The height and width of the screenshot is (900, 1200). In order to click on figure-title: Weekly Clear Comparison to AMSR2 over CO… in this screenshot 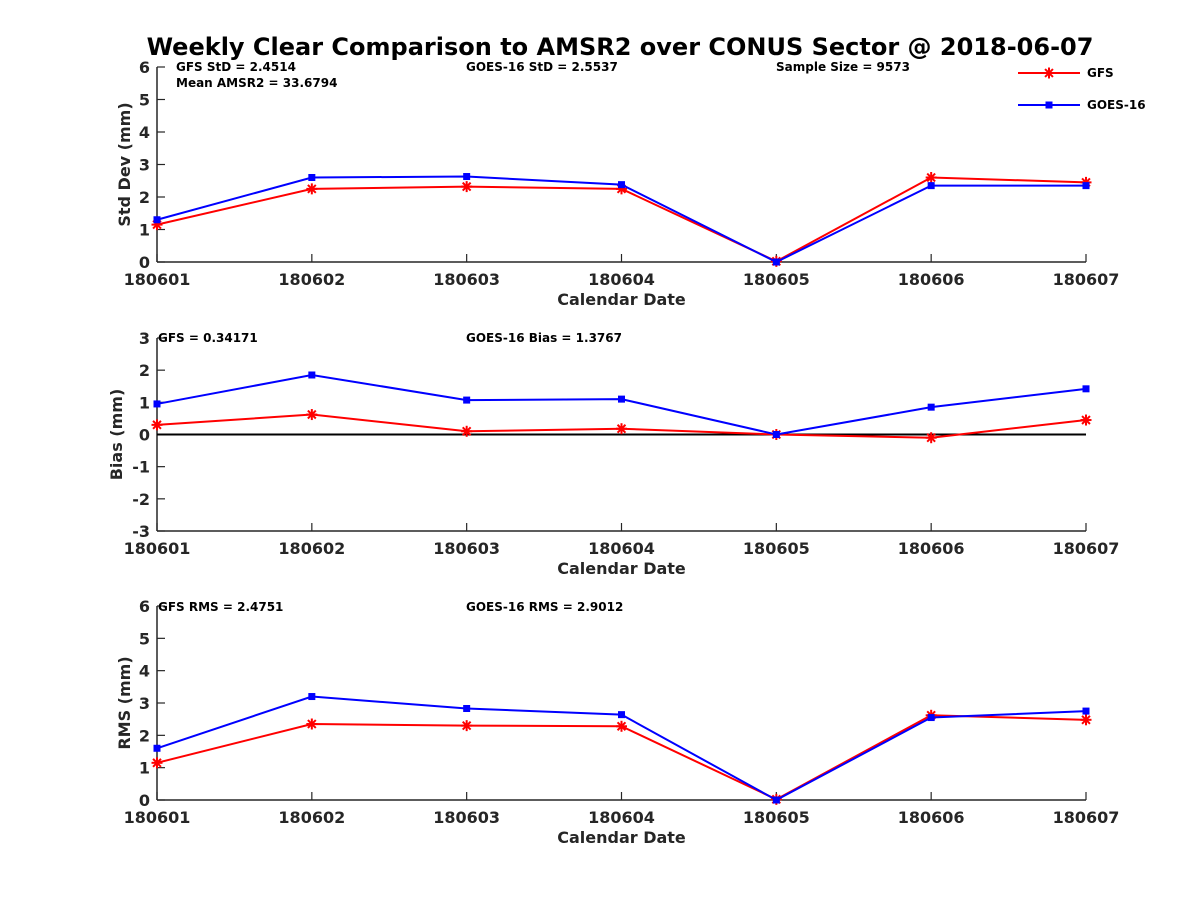, I will do `click(620, 47)`.